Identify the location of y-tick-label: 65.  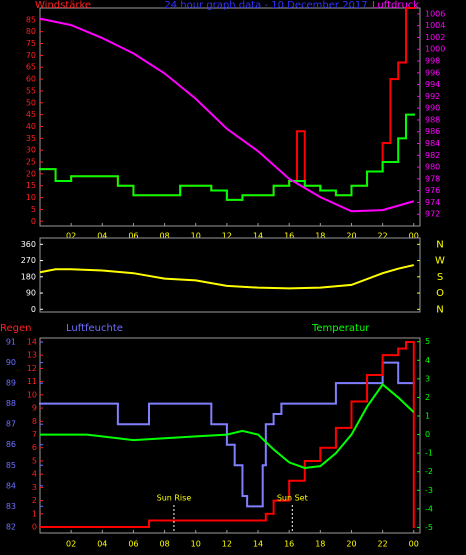
(31, 67).